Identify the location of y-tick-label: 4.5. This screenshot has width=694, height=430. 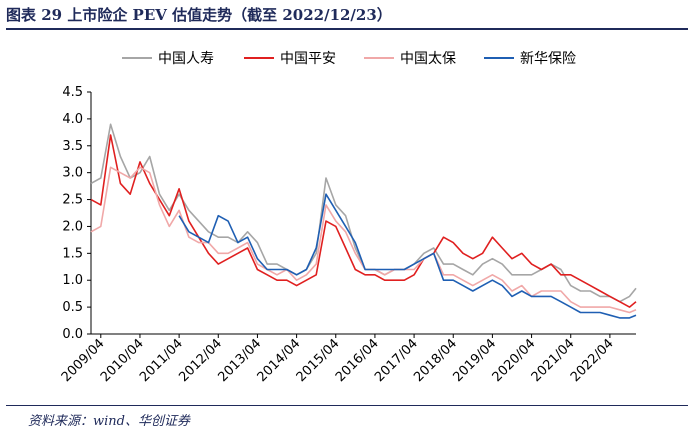
(72, 92).